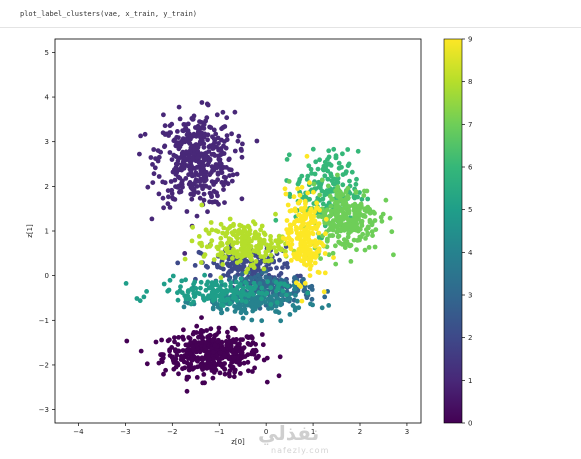 The width and height of the screenshot is (581, 459). Describe the element at coordinates (78, 432) in the screenshot. I see `x-tick-label: −4` at that location.